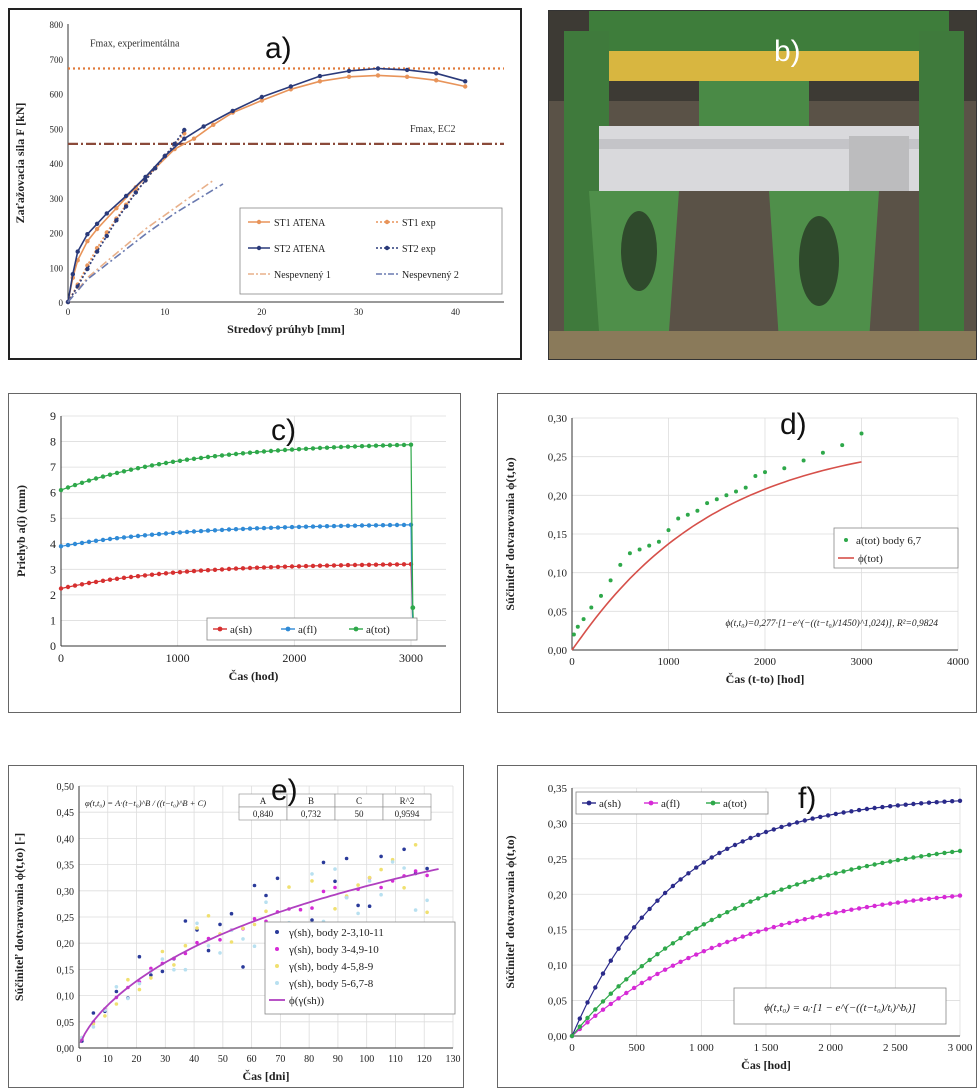  What do you see at coordinates (793, 424) in the screenshot?
I see `panel-label-d: d)` at bounding box center [793, 424].